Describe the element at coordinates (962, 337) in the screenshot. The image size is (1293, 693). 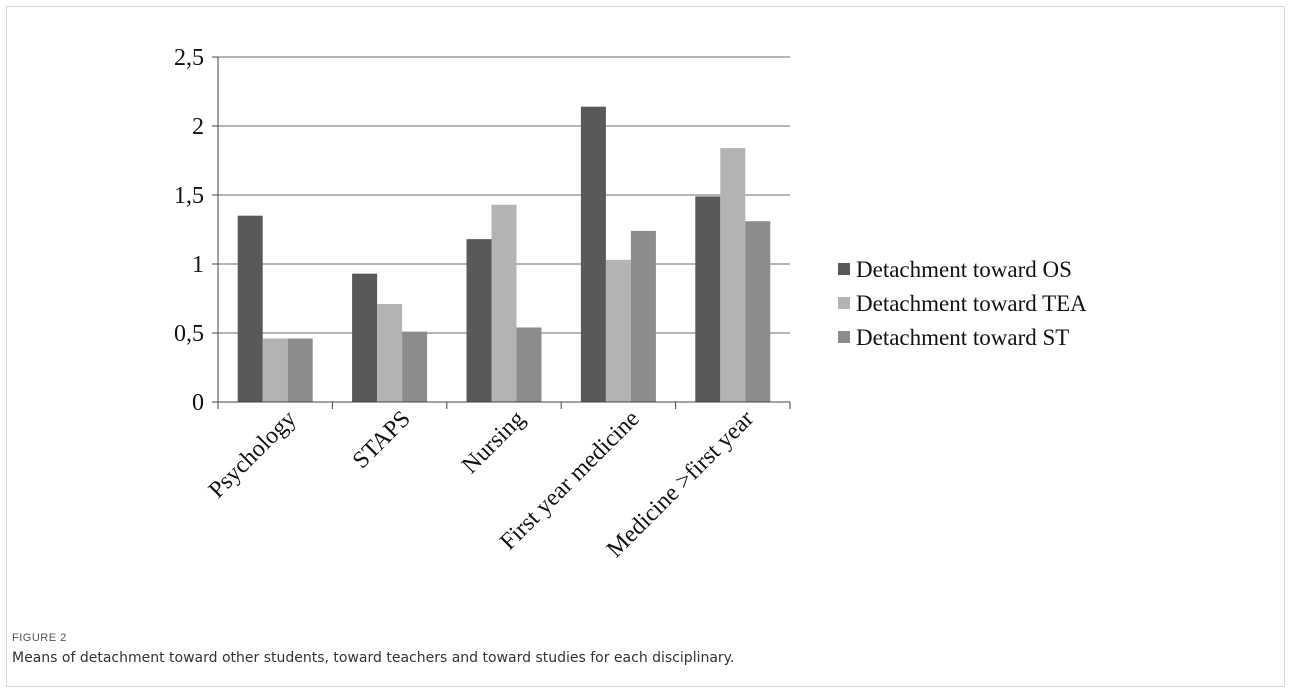
I see `legend-label: Detachment toward ST` at that location.